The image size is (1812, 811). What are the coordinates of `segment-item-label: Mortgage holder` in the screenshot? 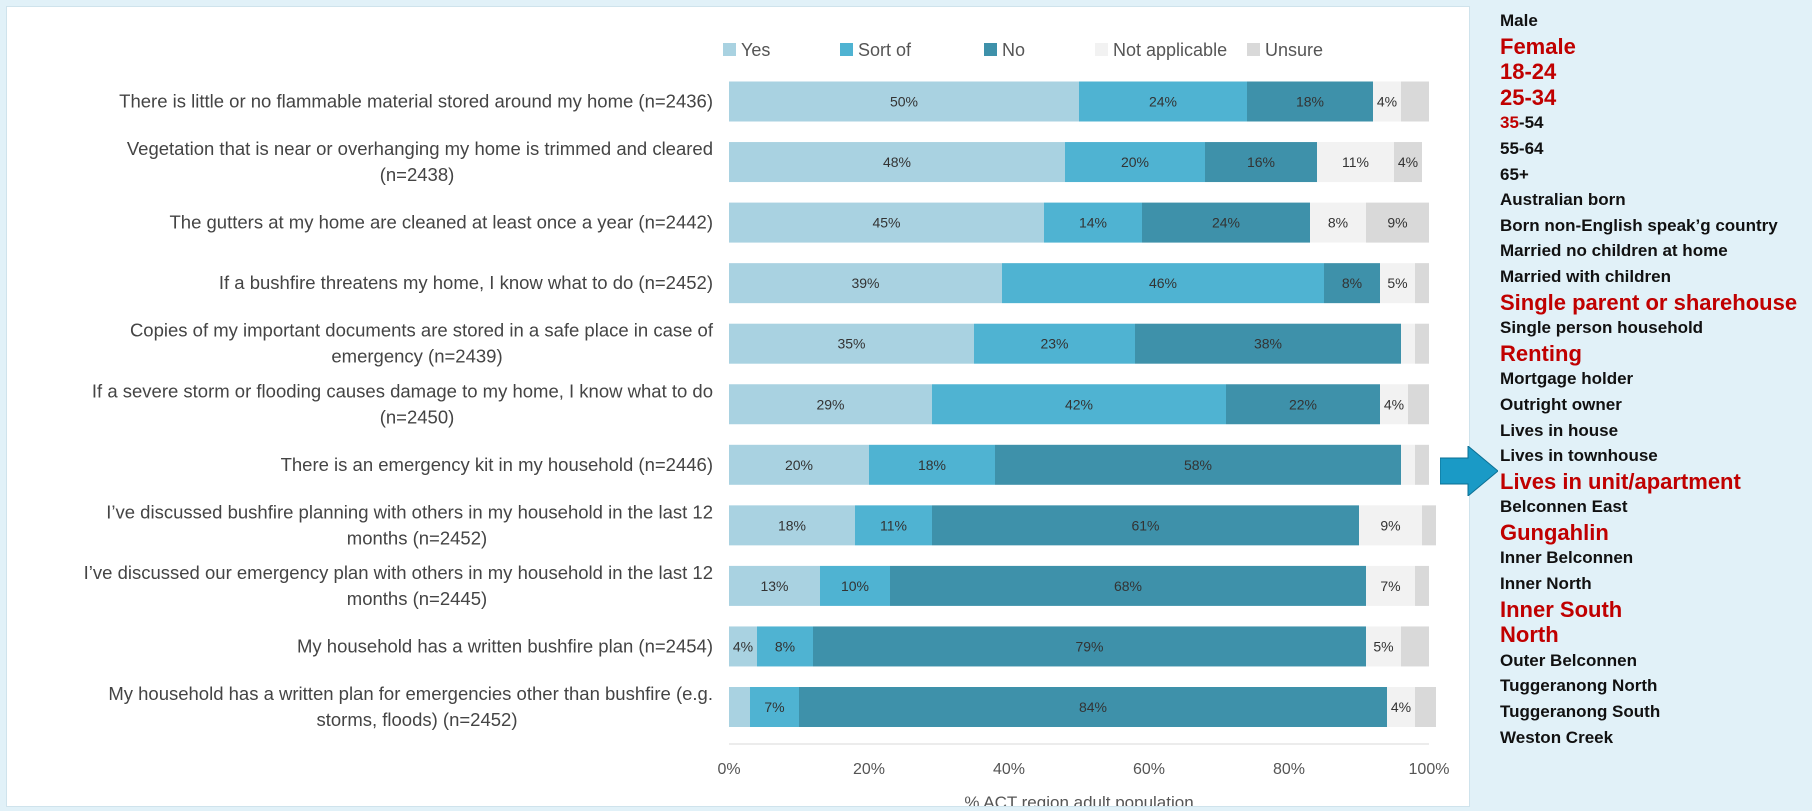 It's located at (1567, 379).